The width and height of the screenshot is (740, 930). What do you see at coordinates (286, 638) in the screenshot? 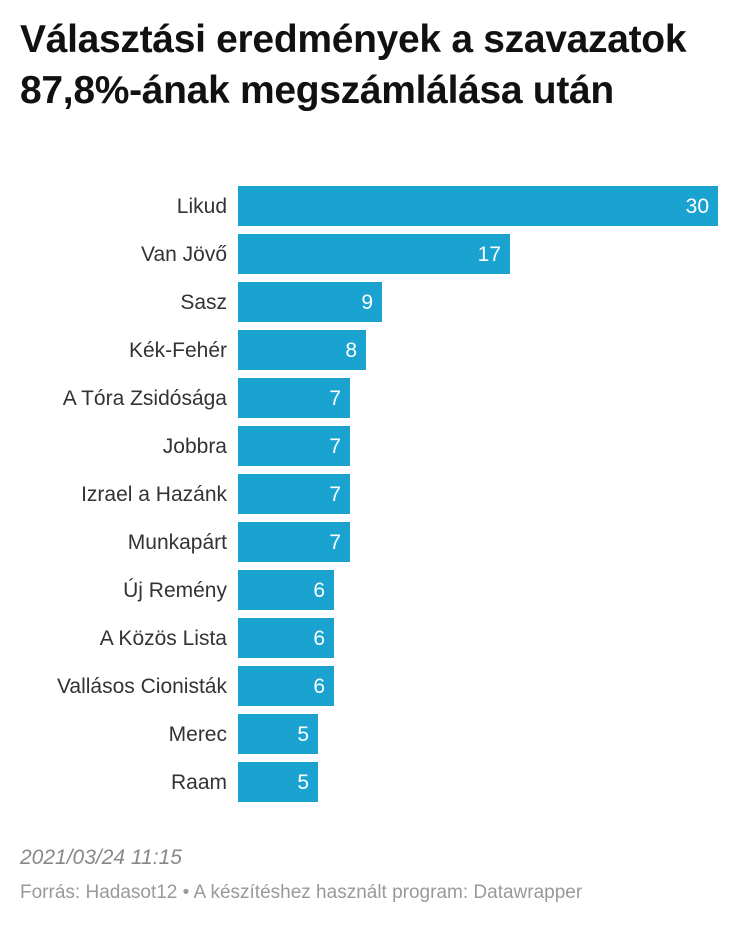
I see `bar-a-kozos-lista` at bounding box center [286, 638].